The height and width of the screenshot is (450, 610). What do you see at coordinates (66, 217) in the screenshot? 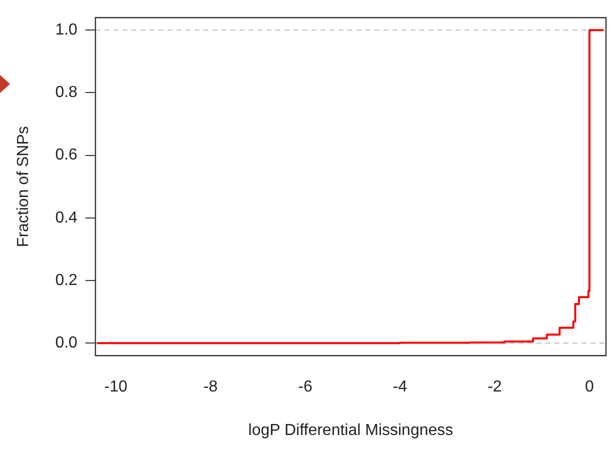
I see `y-tick-label: 0.4` at bounding box center [66, 217].